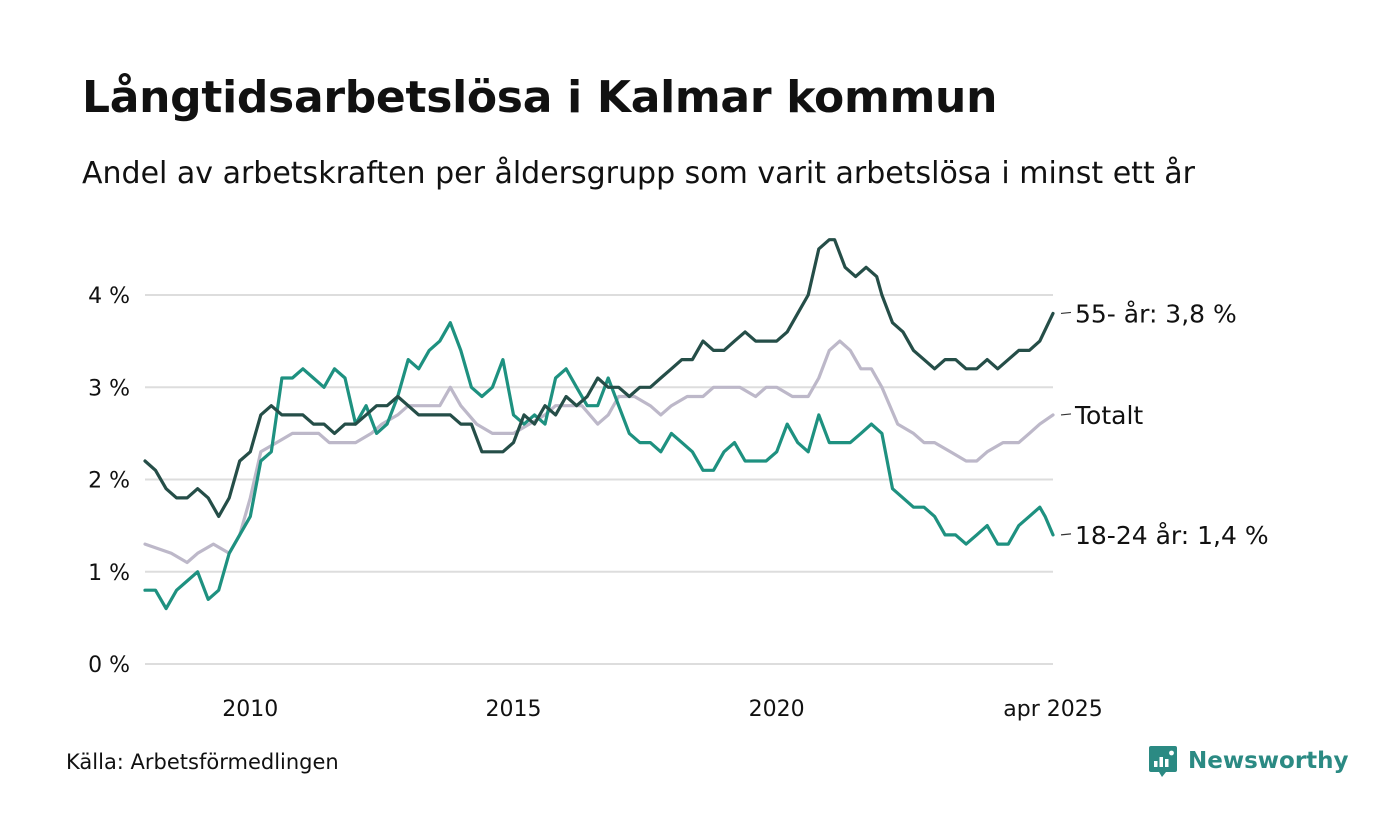 The image size is (1400, 840). What do you see at coordinates (109, 573) in the screenshot?
I see `y-tick-label: 1 %` at bounding box center [109, 573].